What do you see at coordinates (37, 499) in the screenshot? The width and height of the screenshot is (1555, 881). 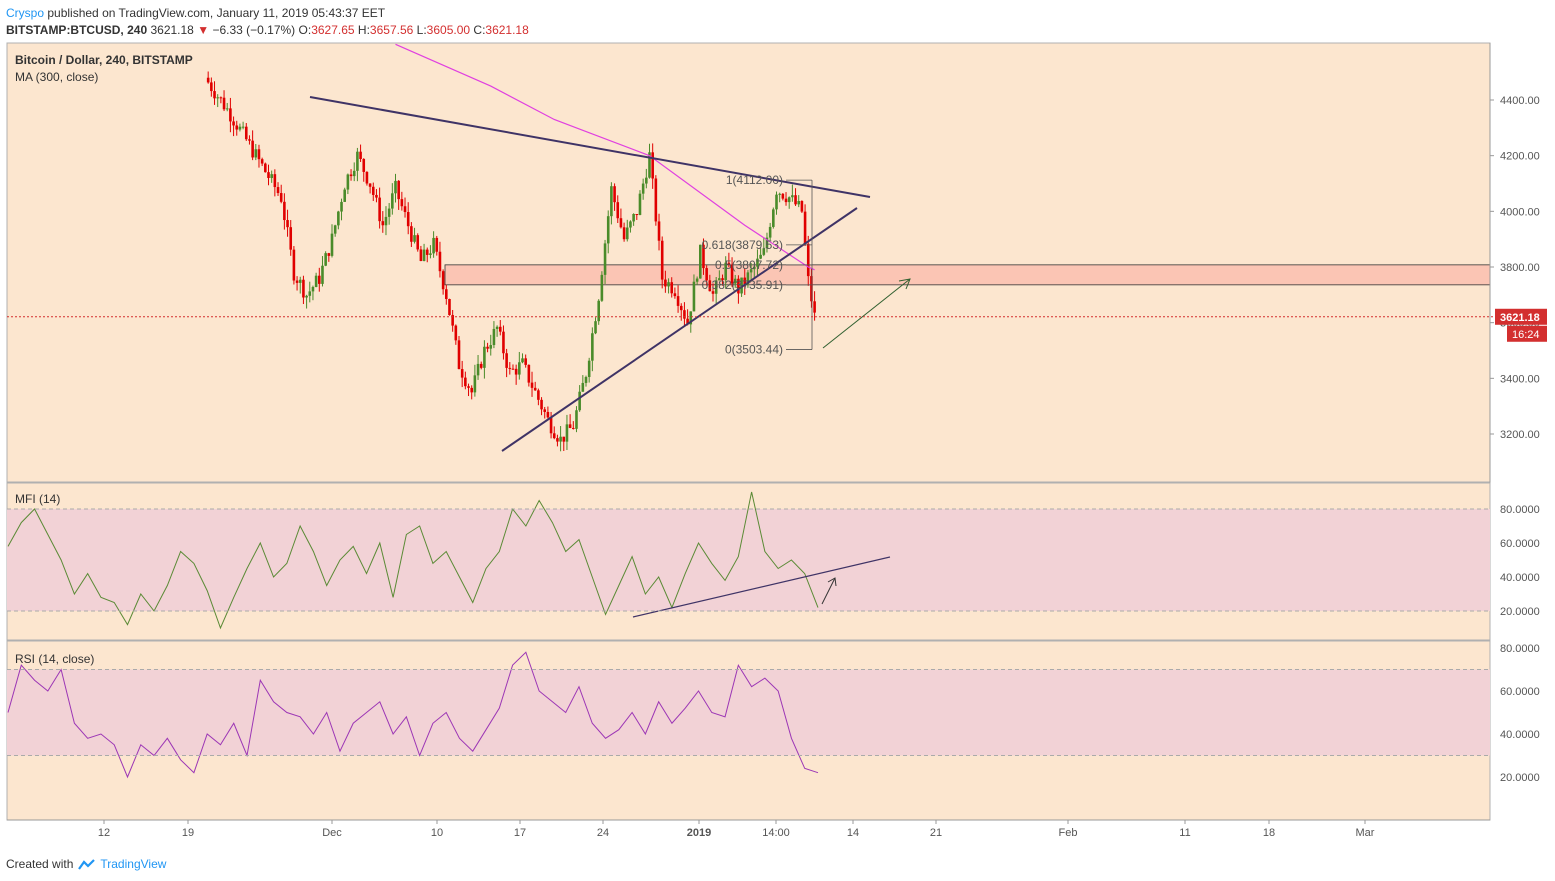 I see `mfi-legend: MFI (14)` at bounding box center [37, 499].